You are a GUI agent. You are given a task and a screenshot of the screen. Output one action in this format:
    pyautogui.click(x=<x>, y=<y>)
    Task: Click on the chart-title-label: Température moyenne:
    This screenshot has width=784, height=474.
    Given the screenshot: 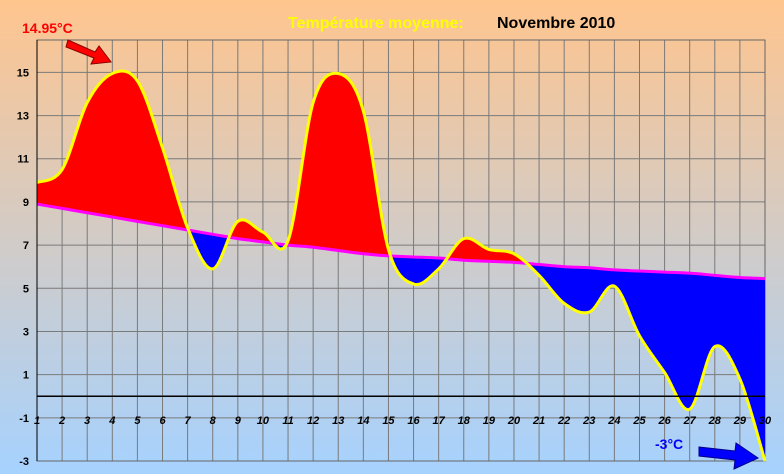 What is the action you would take?
    pyautogui.click(x=376, y=23)
    